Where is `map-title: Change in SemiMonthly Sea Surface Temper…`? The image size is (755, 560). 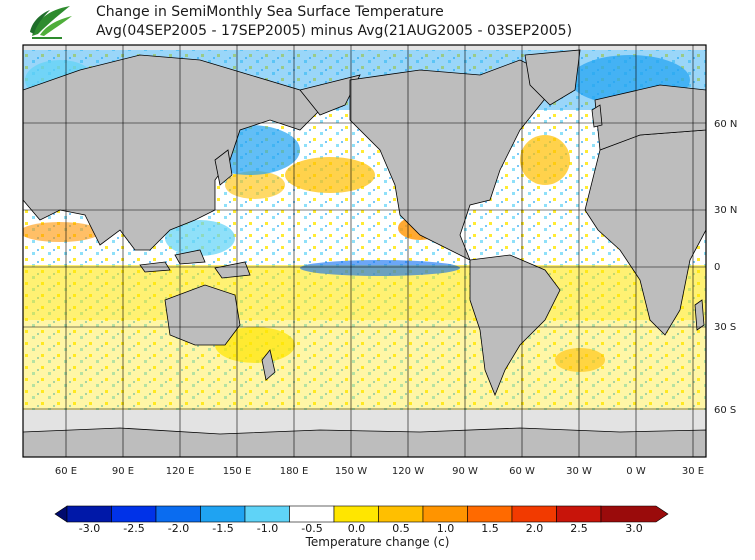
map-title: Change in SemiMonthly Sea Surface Temper… is located at coordinates (270, 12).